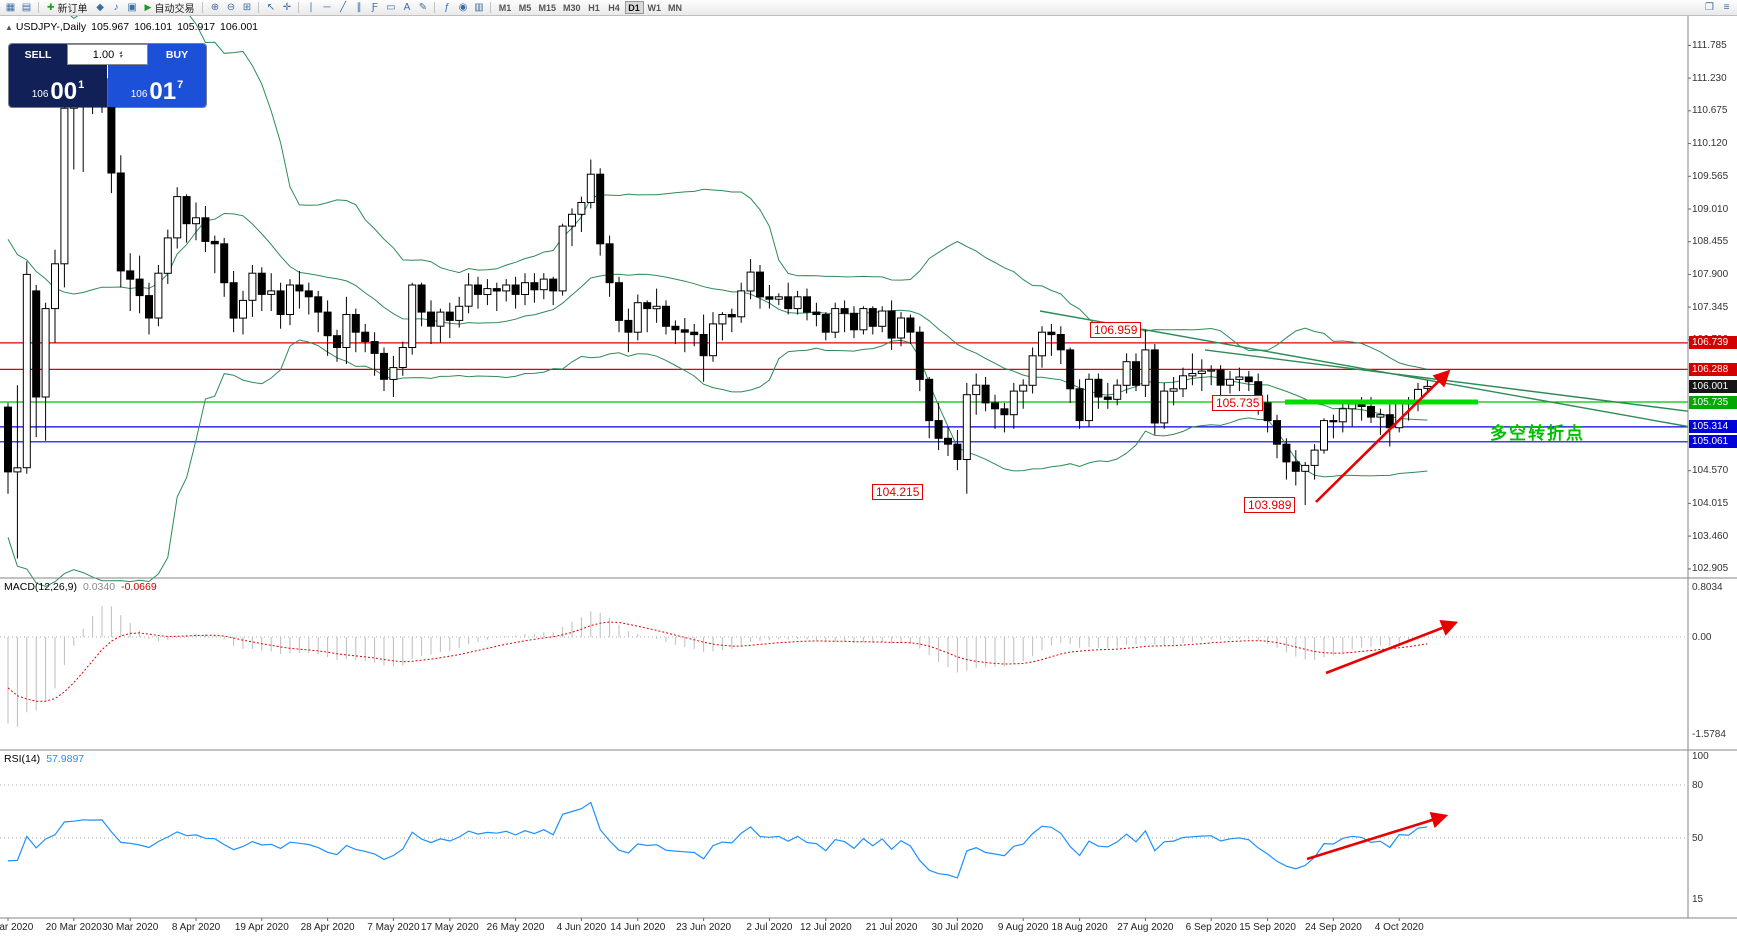 This screenshot has height=942, width=1737. Describe the element at coordinates (99, 587) in the screenshot. I see `macd-main-value: 0.0340` at that location.